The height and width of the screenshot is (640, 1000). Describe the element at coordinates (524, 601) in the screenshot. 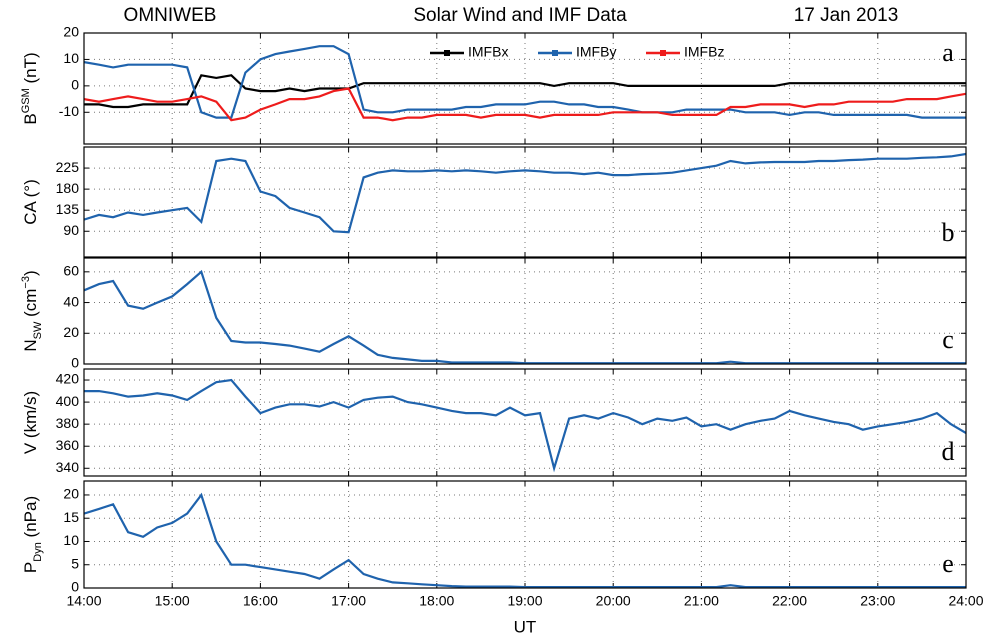

I see `x-tick-label: 19:00` at that location.